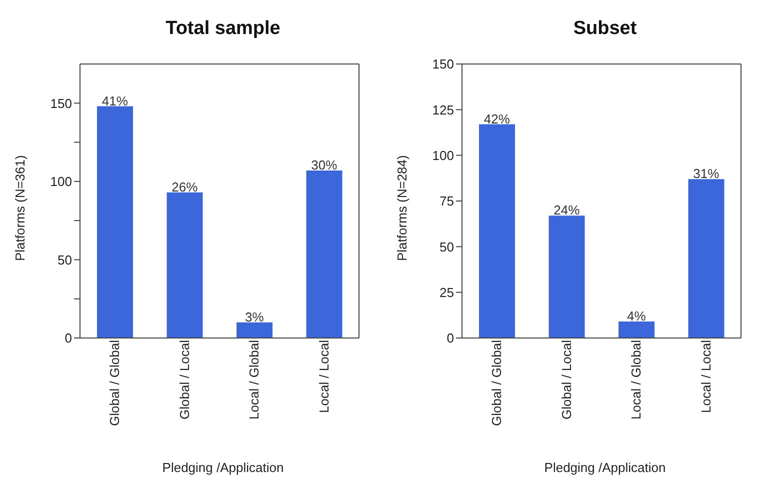  Describe the element at coordinates (402, 208) in the screenshot. I see `y-axis-title: Platforms (N=284)` at that location.